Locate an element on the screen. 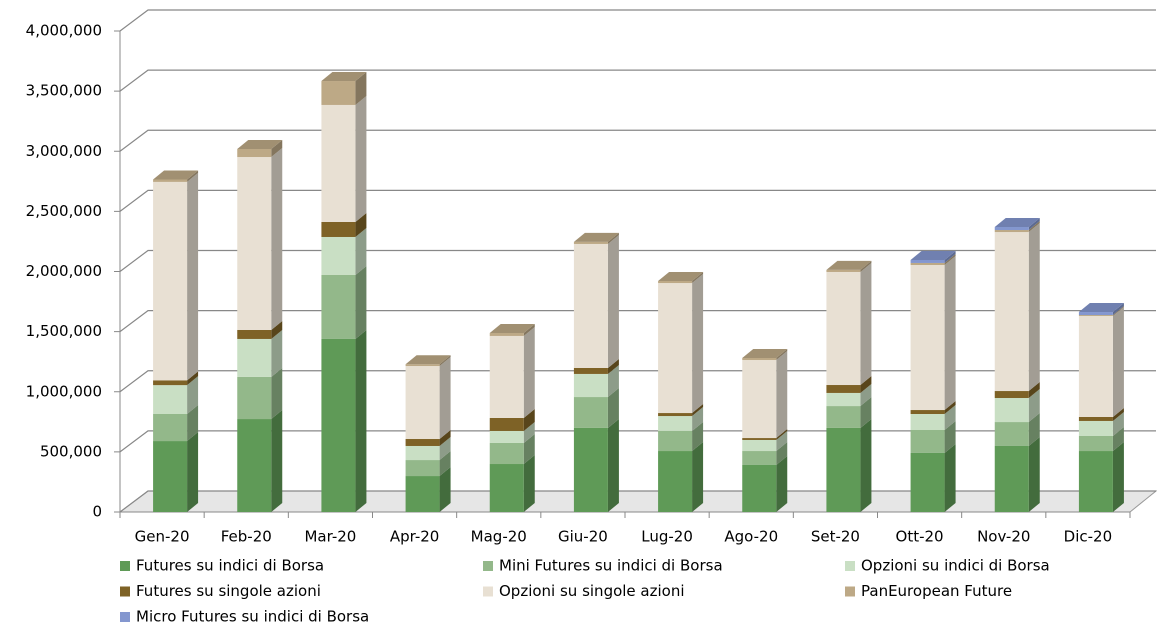 The height and width of the screenshot is (630, 1157). x-tick-label: Ago-20 is located at coordinates (751, 537).